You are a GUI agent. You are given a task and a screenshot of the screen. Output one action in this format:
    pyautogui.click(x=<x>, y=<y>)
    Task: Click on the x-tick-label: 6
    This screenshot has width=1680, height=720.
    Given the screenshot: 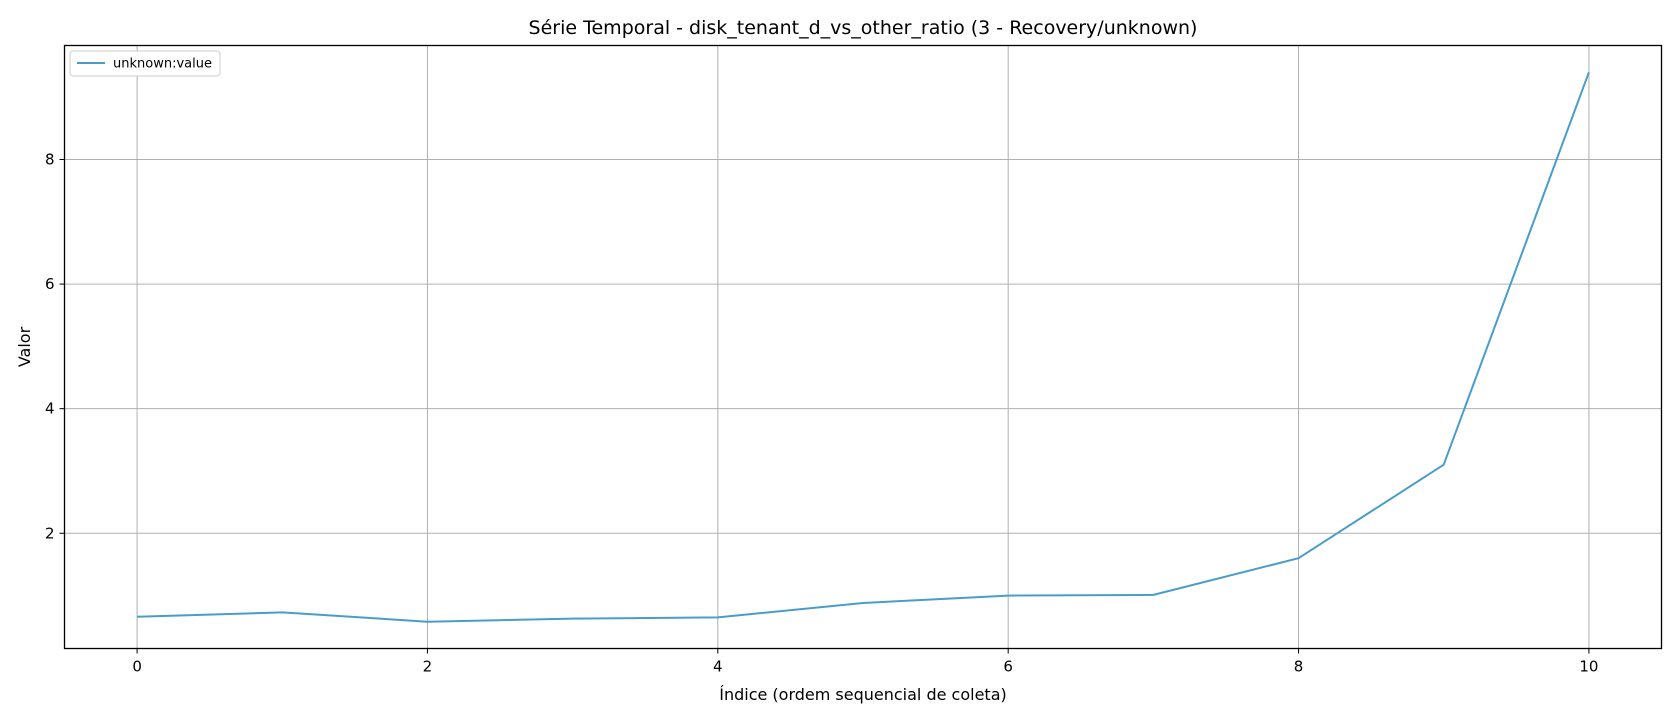 What is the action you would take?
    pyautogui.click(x=1008, y=667)
    